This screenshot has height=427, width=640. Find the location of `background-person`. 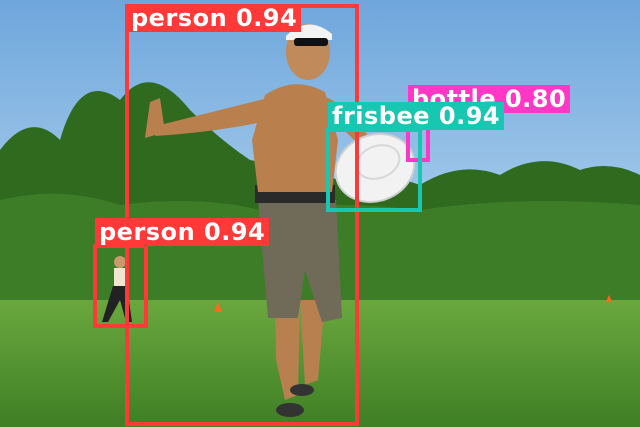

background-person is located at coordinates (117, 289).